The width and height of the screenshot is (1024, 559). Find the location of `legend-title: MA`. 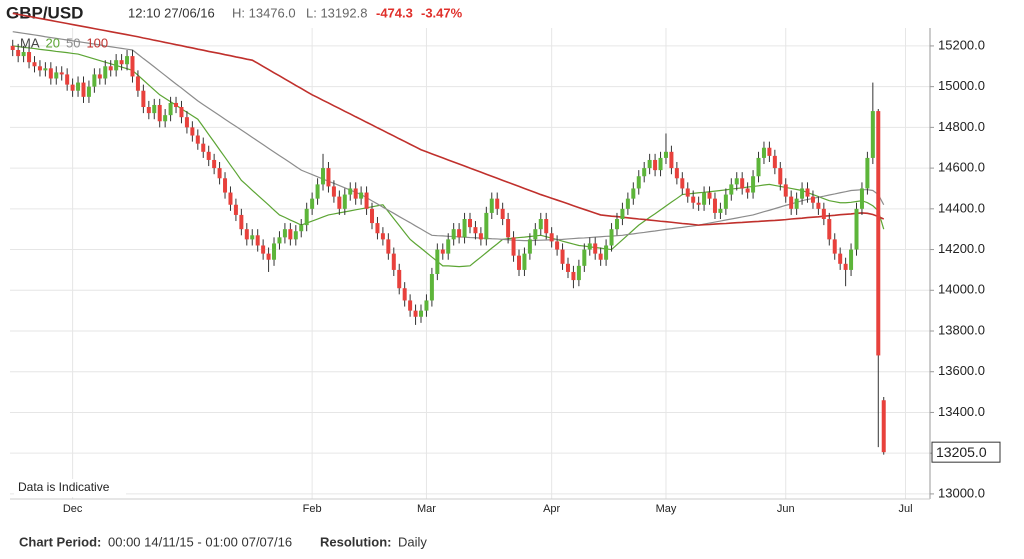

legend-title: MA is located at coordinates (30, 42).